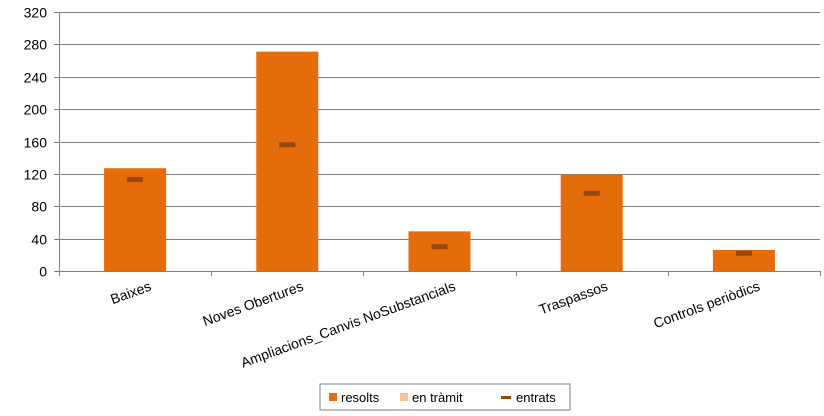 The width and height of the screenshot is (824, 416). I want to click on y-tick-label: 80, so click(39, 207).